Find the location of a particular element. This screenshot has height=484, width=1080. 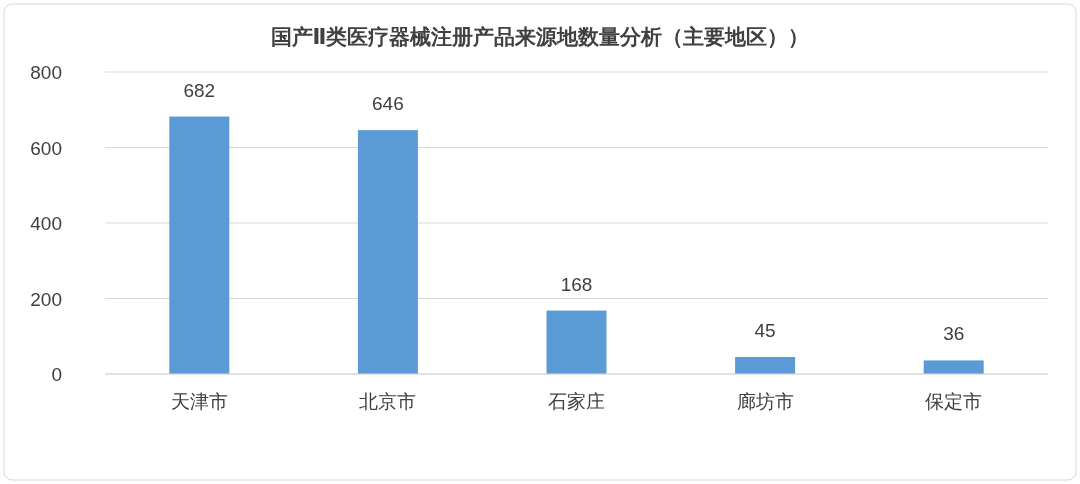

data-label: 168 is located at coordinates (576, 284).